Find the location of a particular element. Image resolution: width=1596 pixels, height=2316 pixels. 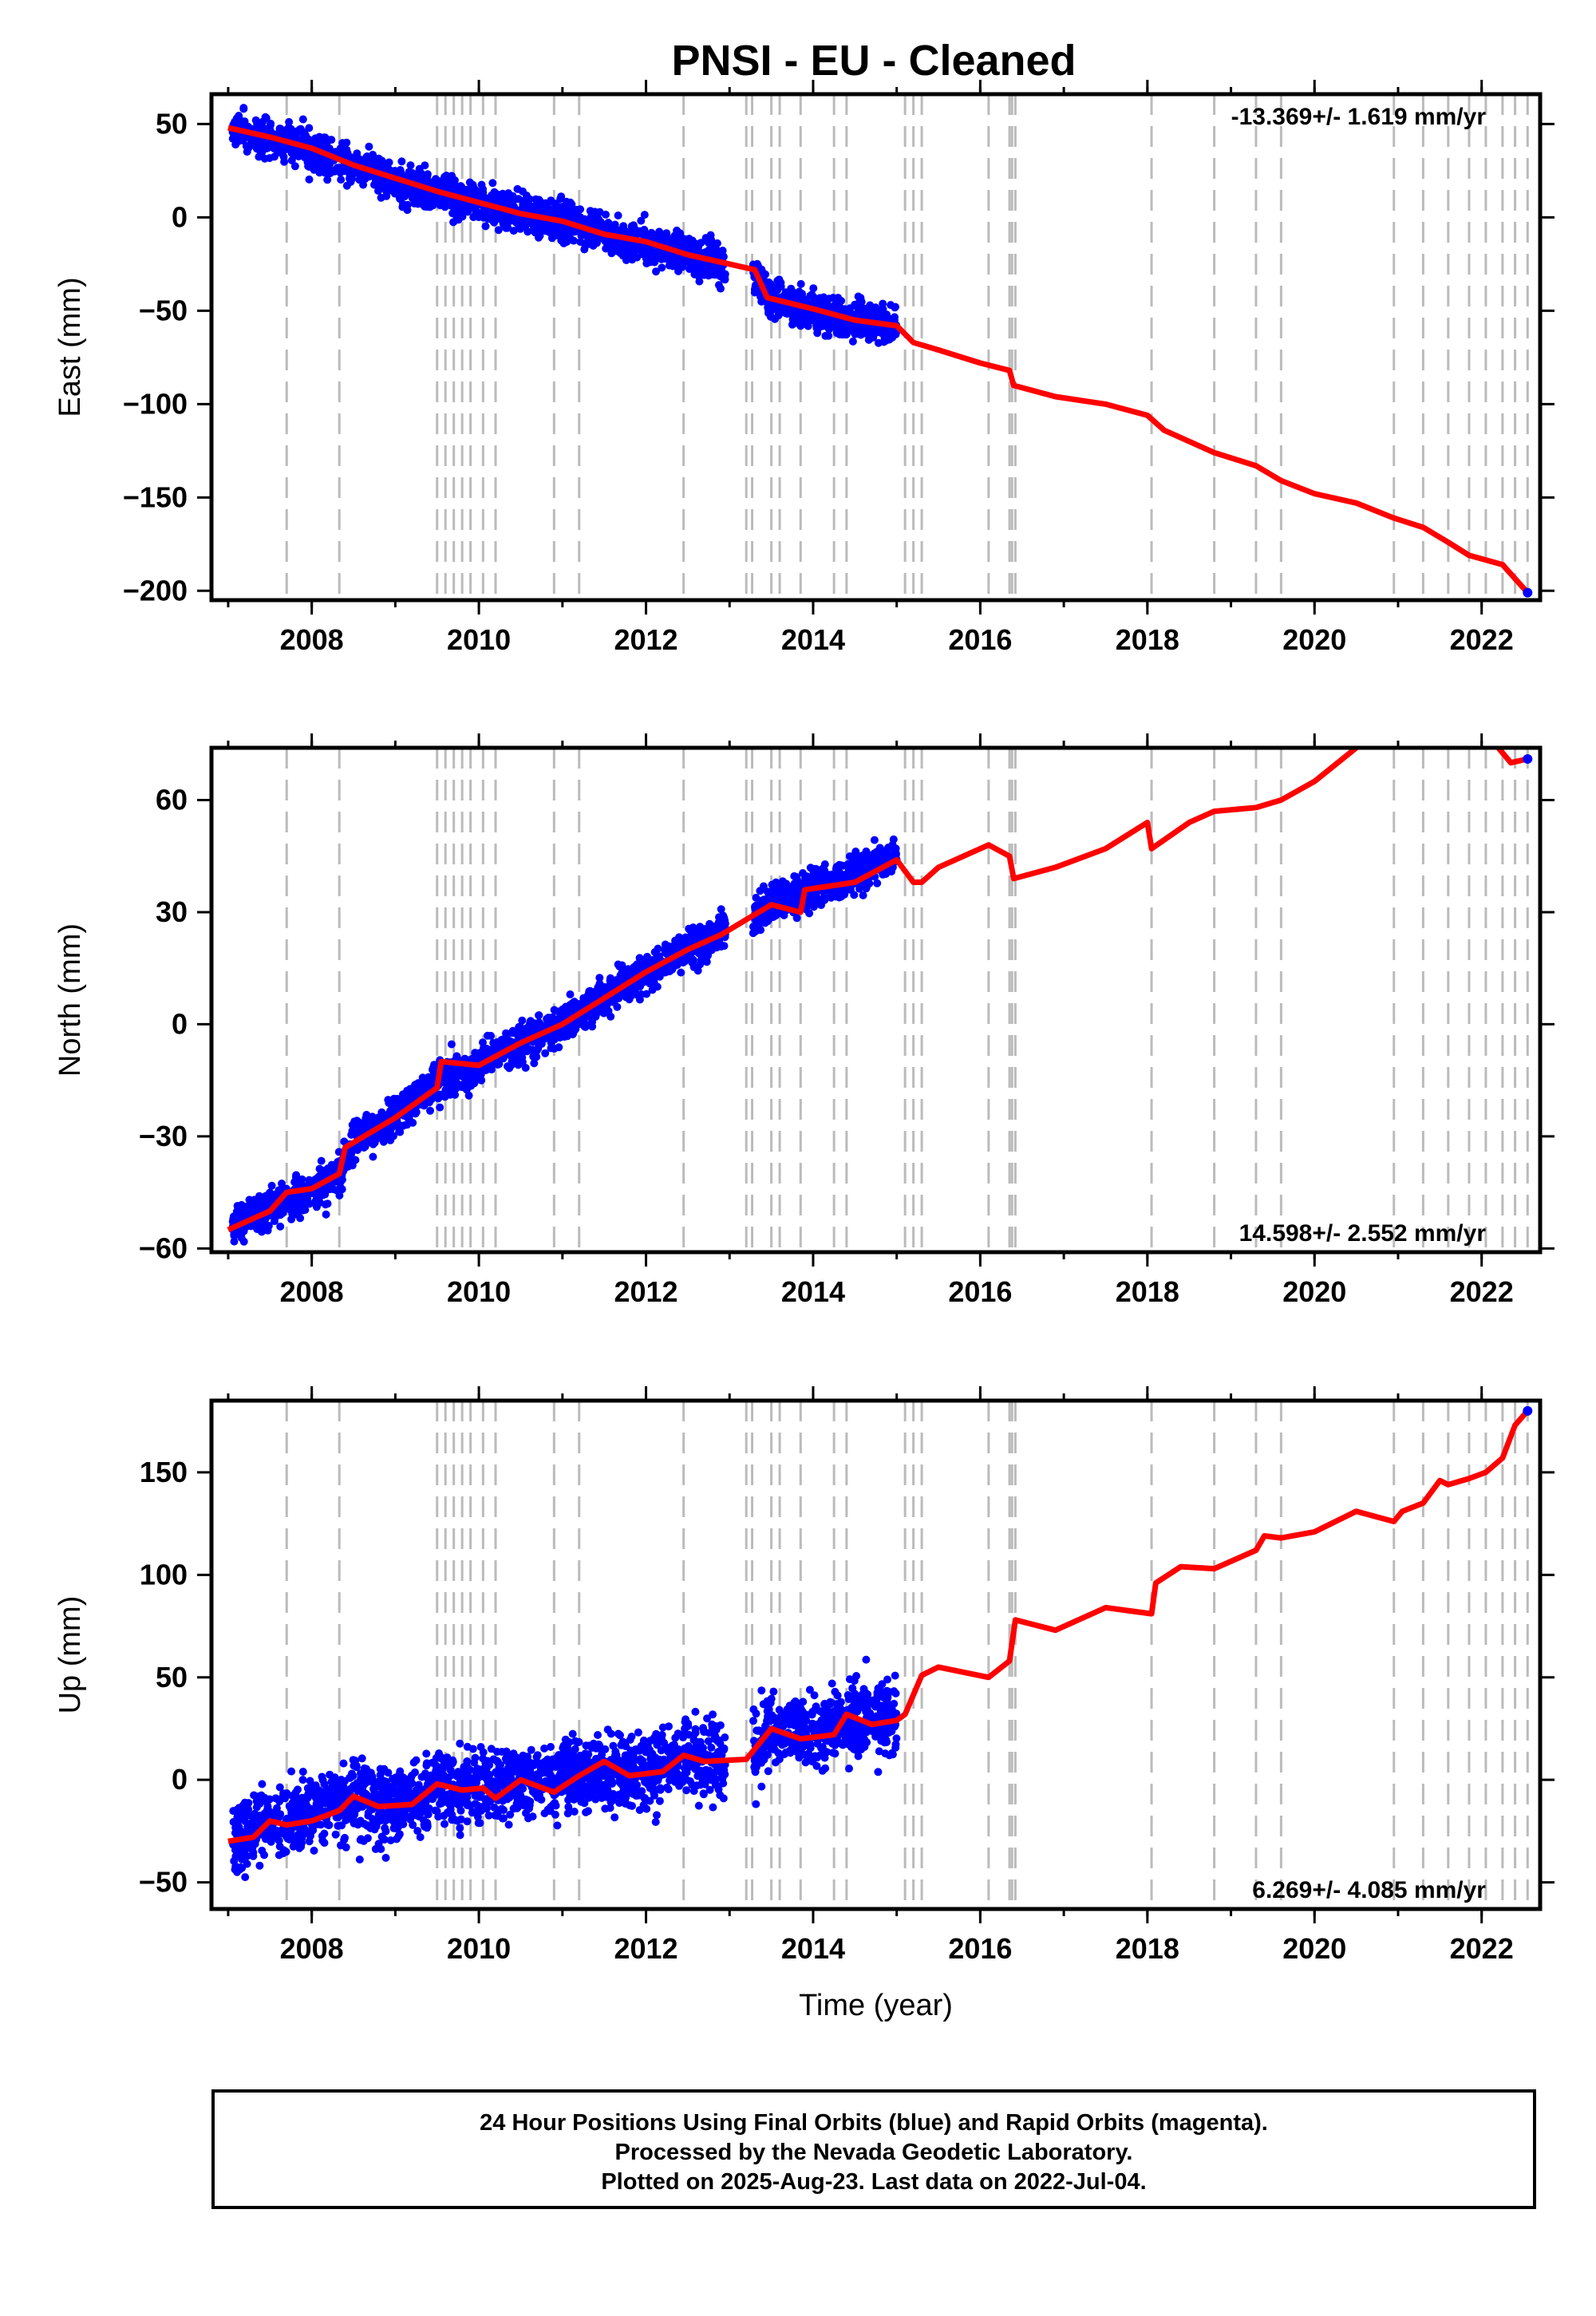

east-y-tick-label: −50 is located at coordinates (163, 310).